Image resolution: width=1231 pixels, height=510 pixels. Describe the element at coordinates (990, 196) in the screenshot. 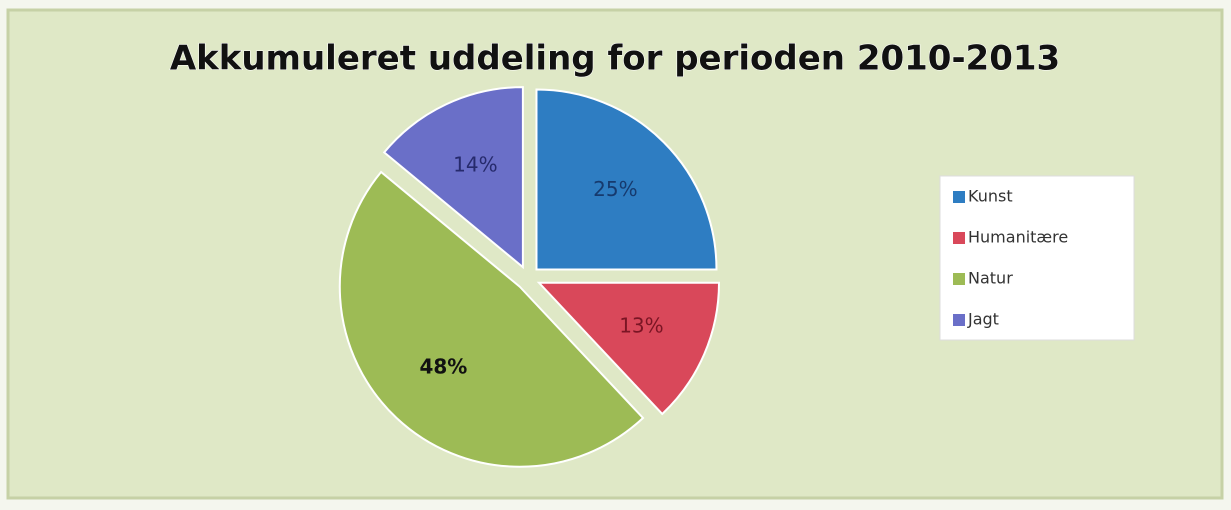

I see `legend-label: Kunst` at that location.